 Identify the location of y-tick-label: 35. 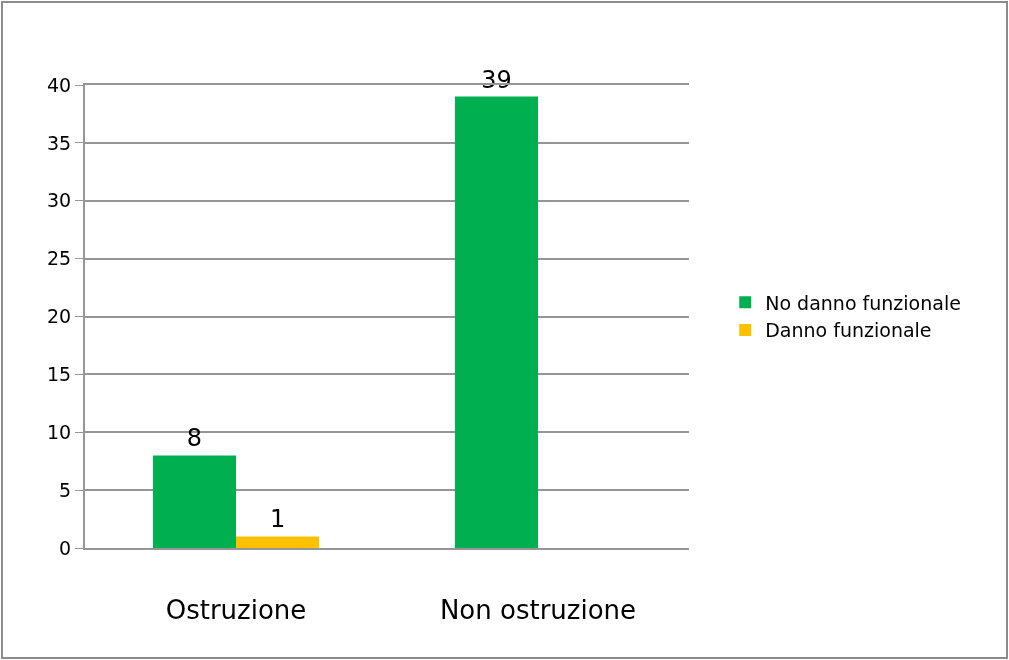
(59, 142).